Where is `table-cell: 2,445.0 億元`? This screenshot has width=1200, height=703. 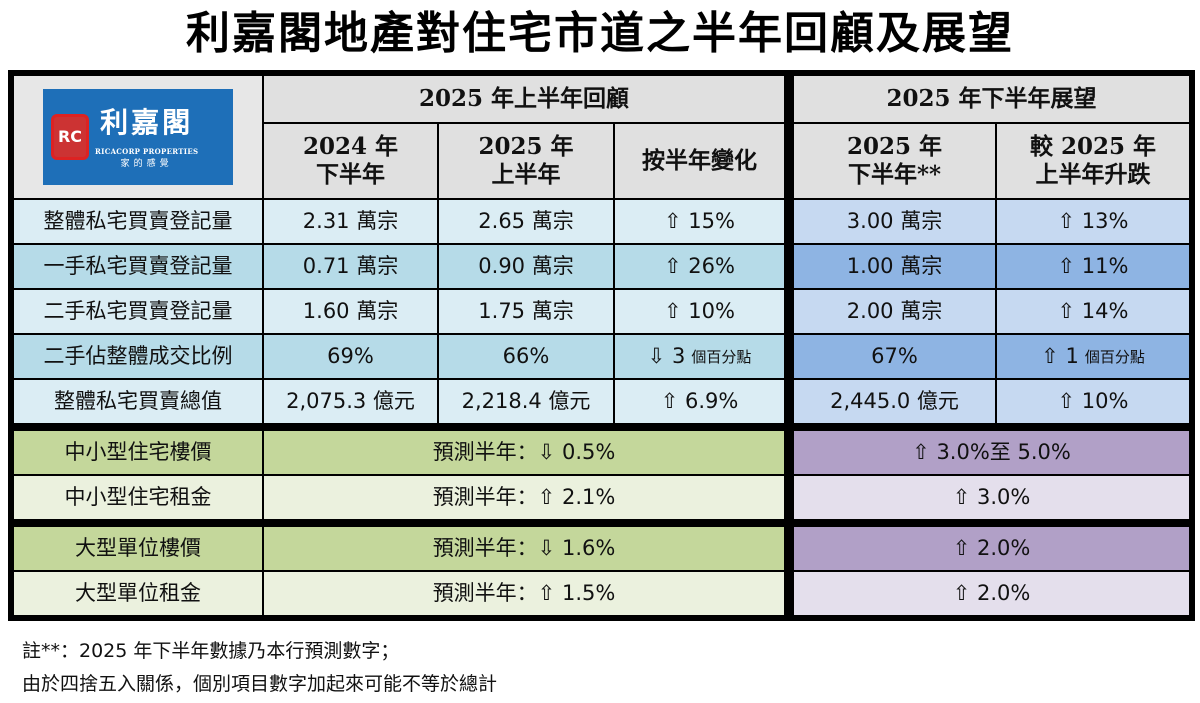 table-cell: 2,445.0 億元 is located at coordinates (894, 401).